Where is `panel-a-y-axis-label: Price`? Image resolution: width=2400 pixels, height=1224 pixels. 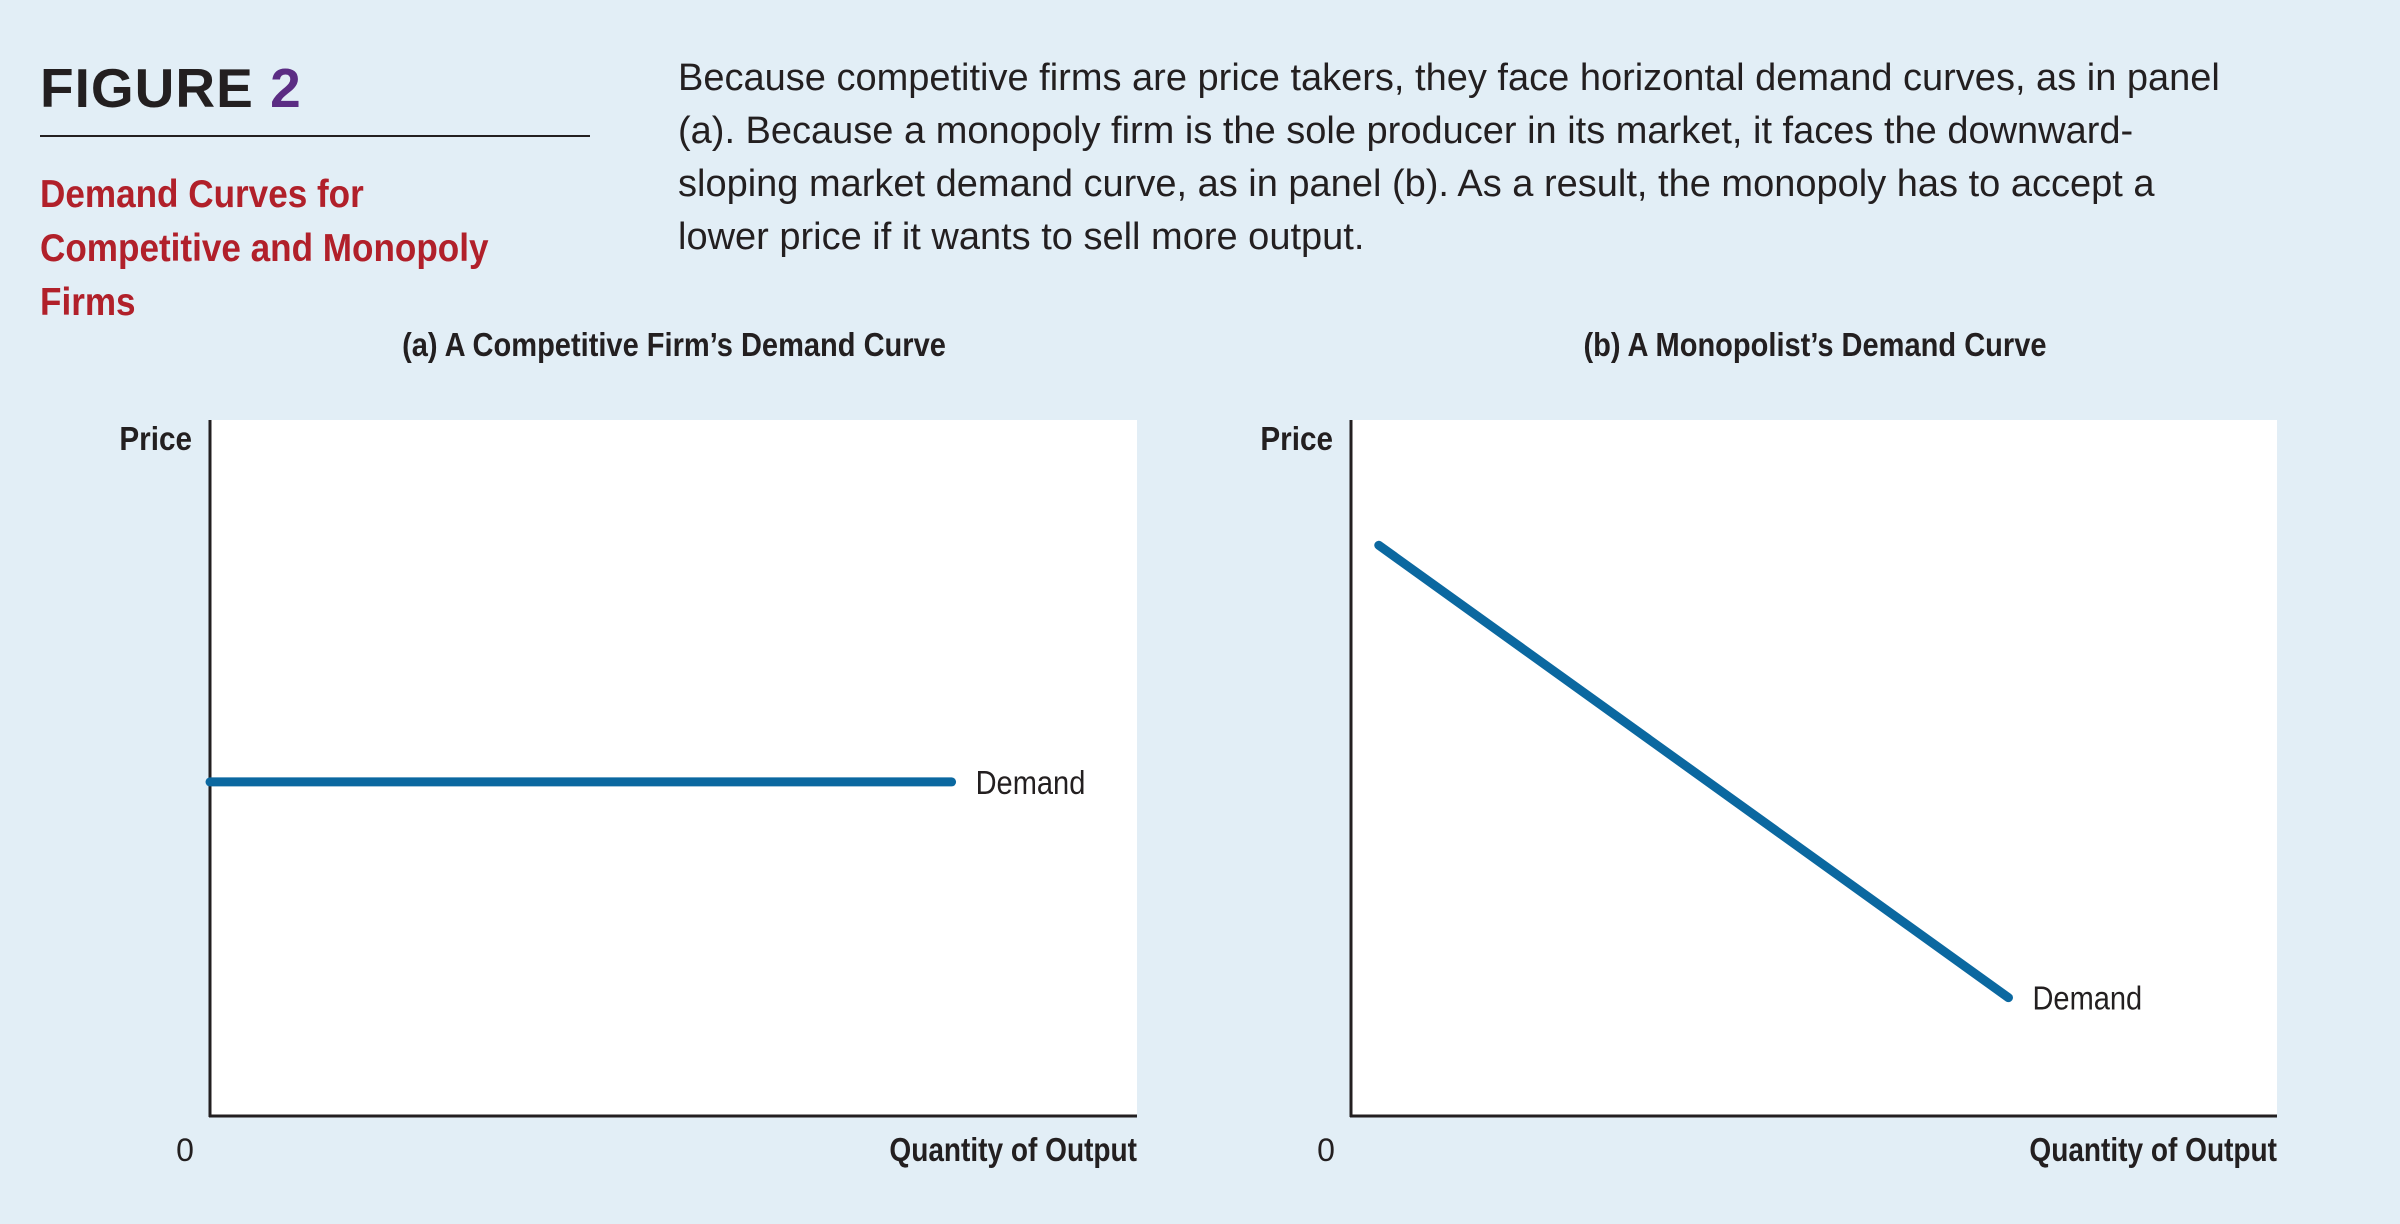
panel-a-y-axis-label: Price is located at coordinates (155, 439).